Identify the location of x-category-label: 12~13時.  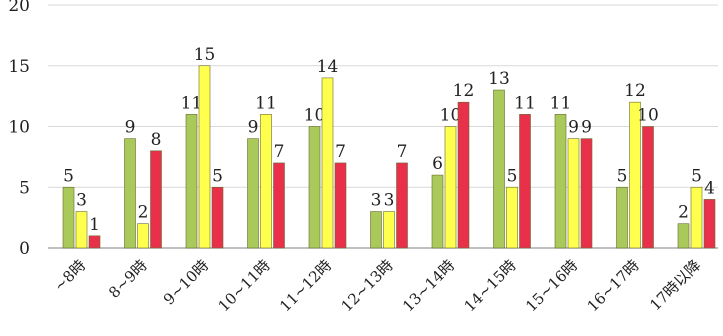
(367, 285).